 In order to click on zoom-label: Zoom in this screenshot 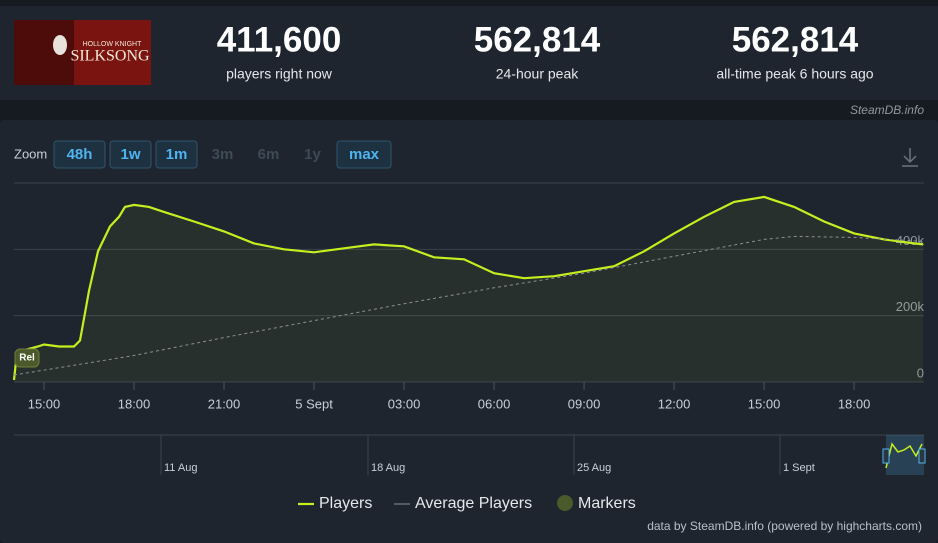, I will do `click(30, 153)`.